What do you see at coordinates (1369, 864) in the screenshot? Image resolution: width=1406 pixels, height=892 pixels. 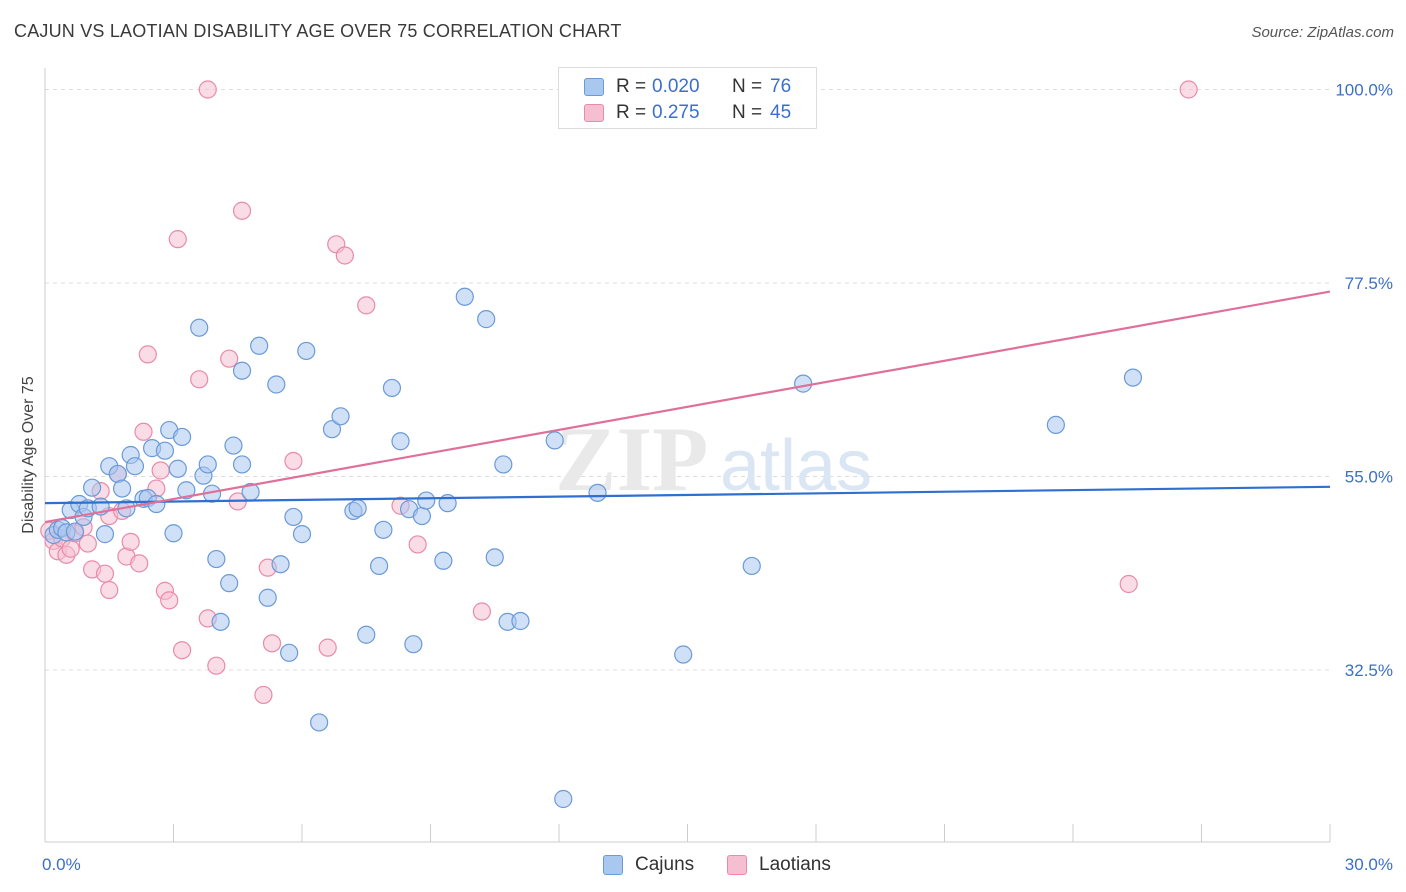 I see `x-tick-label-1: 30.0%` at bounding box center [1369, 864].